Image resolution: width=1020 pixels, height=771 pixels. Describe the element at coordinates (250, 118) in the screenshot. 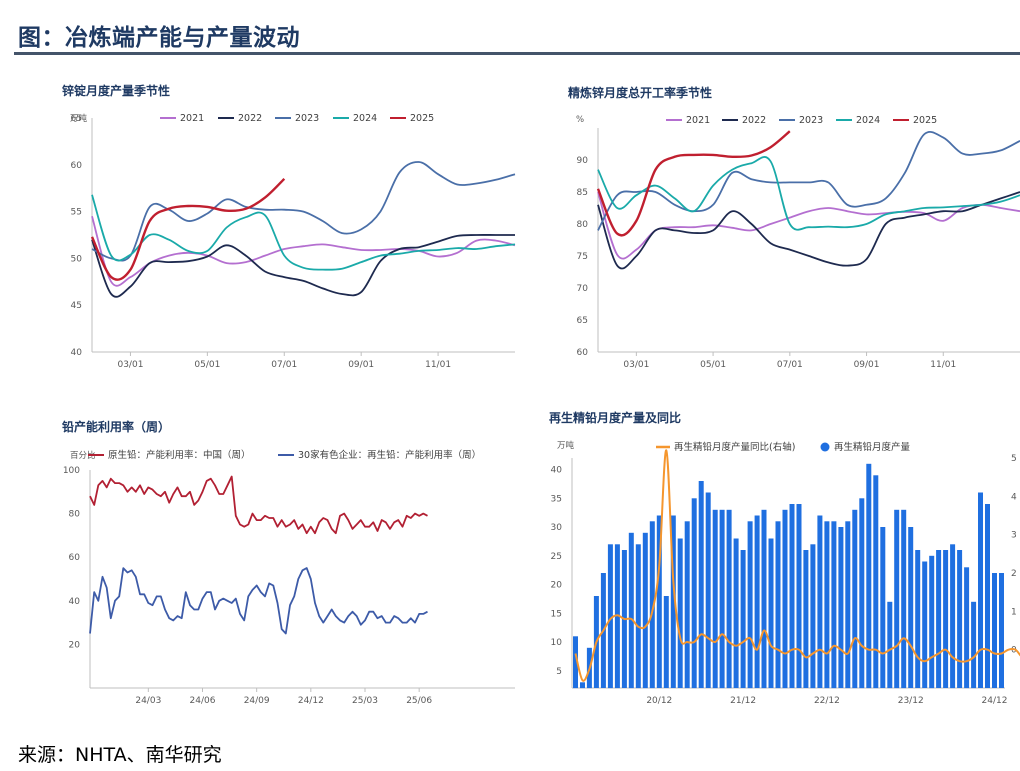

I see `legend-label: 2022` at that location.